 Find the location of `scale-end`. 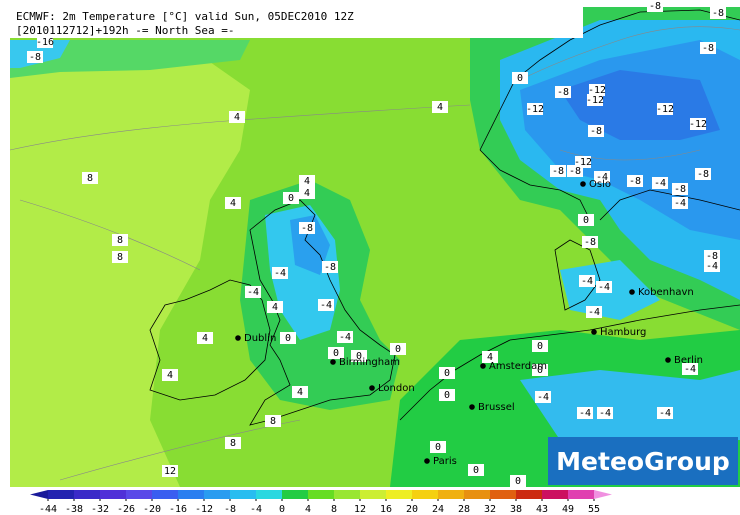

scale-end is located at coordinates (603, 494).